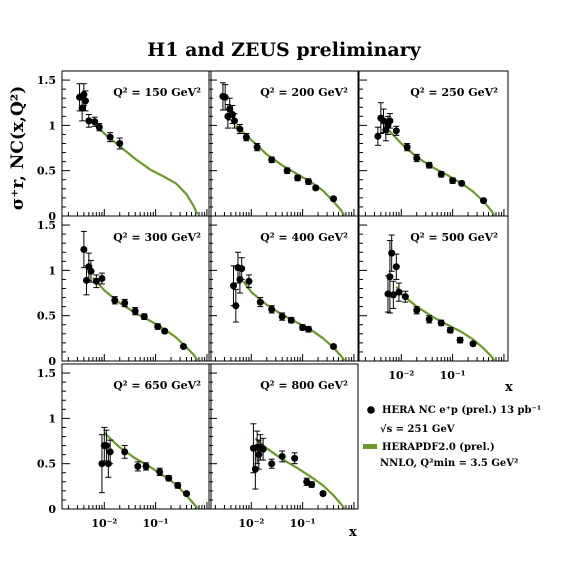 The height and width of the screenshot is (567, 567). I want to click on legend-data-label: HERA NC e⁺p (prel.) 13 pb⁻¹, so click(461, 410).